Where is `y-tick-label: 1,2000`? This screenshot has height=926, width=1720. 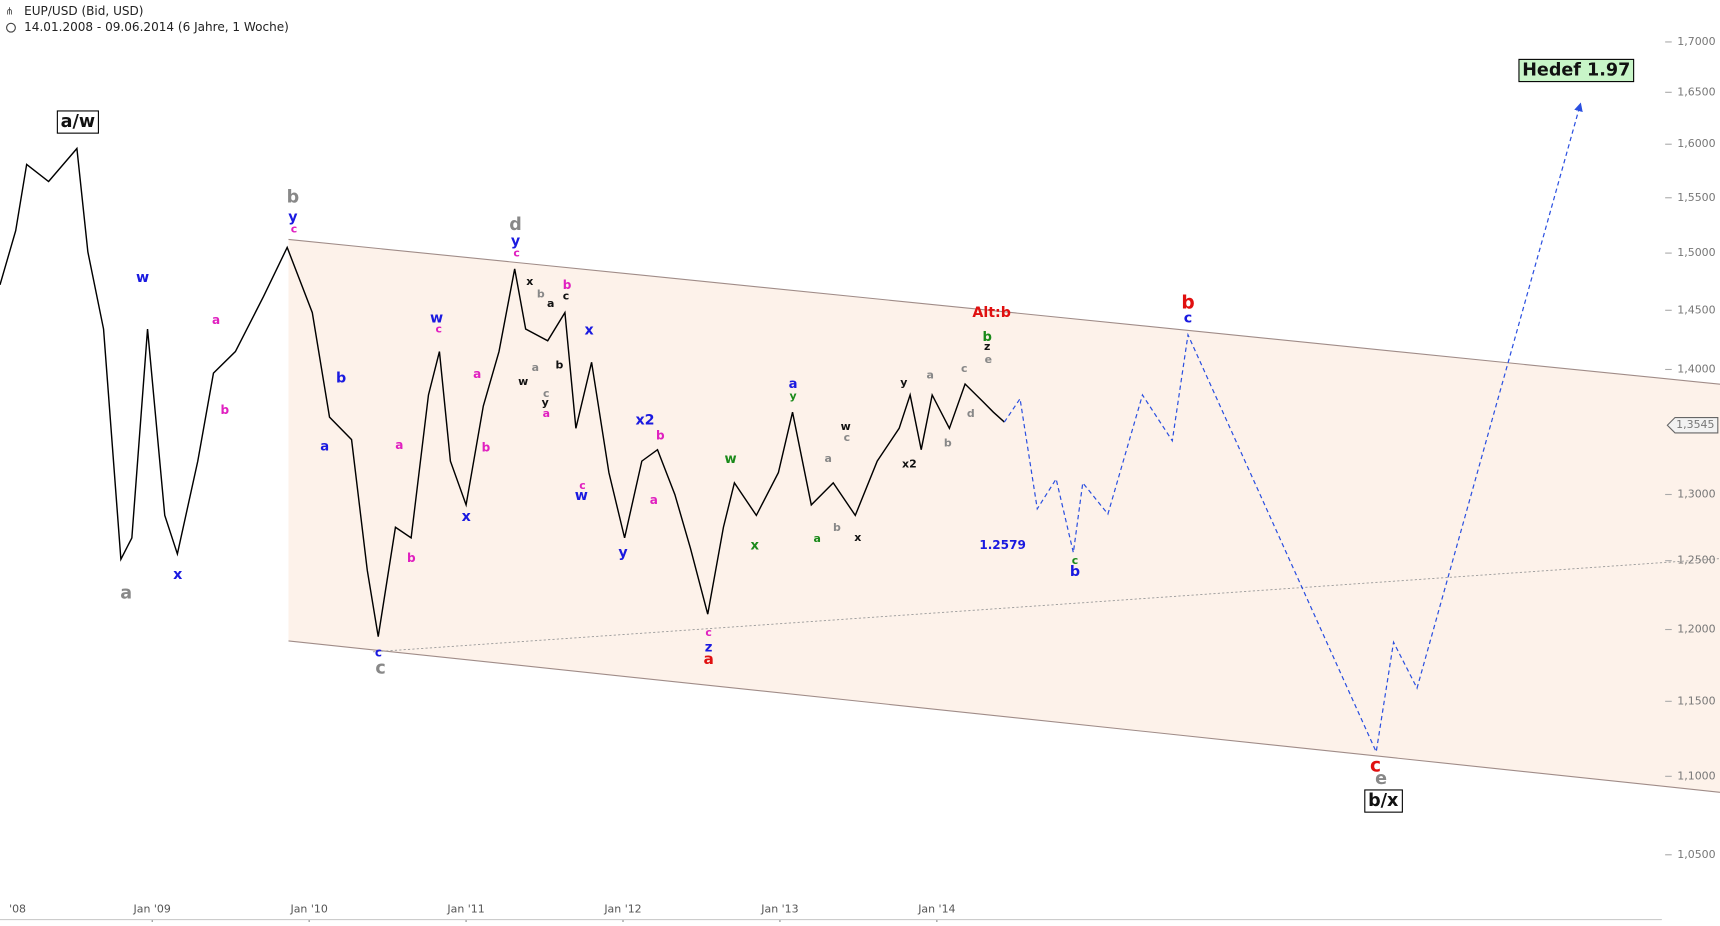
y-tick-label: 1,2000 is located at coordinates (1696, 629).